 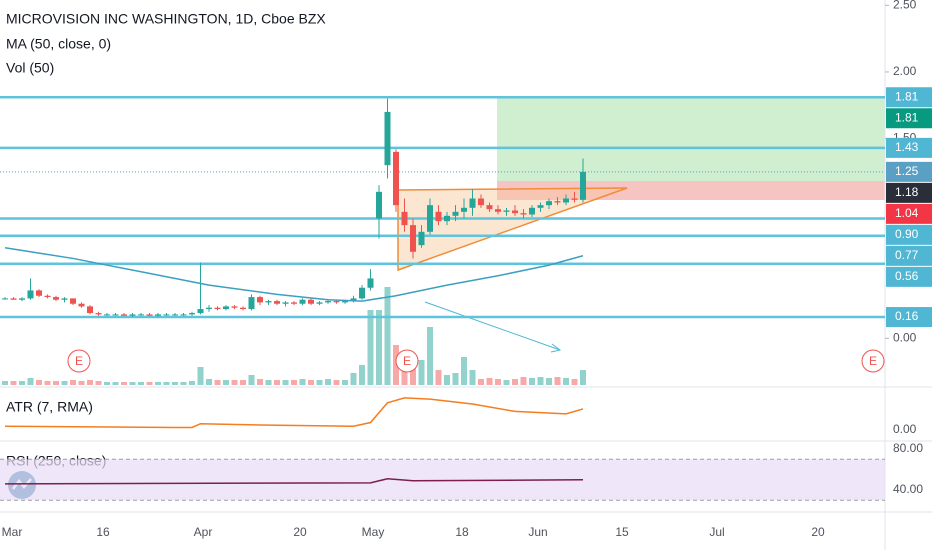 I want to click on x-tick-label: Jun, so click(x=537, y=532).